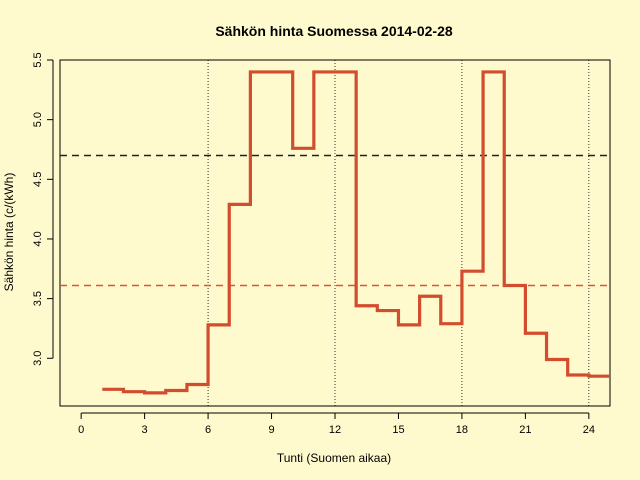 This screenshot has height=480, width=640. I want to click on x-tick-label: 24, so click(589, 430).